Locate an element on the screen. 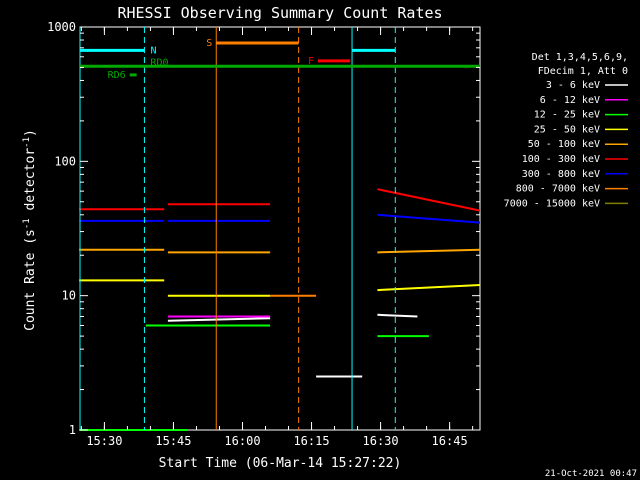 Image resolution: width=640 pixels, height=480 pixels. flag-label: RD6 is located at coordinates (117, 75).